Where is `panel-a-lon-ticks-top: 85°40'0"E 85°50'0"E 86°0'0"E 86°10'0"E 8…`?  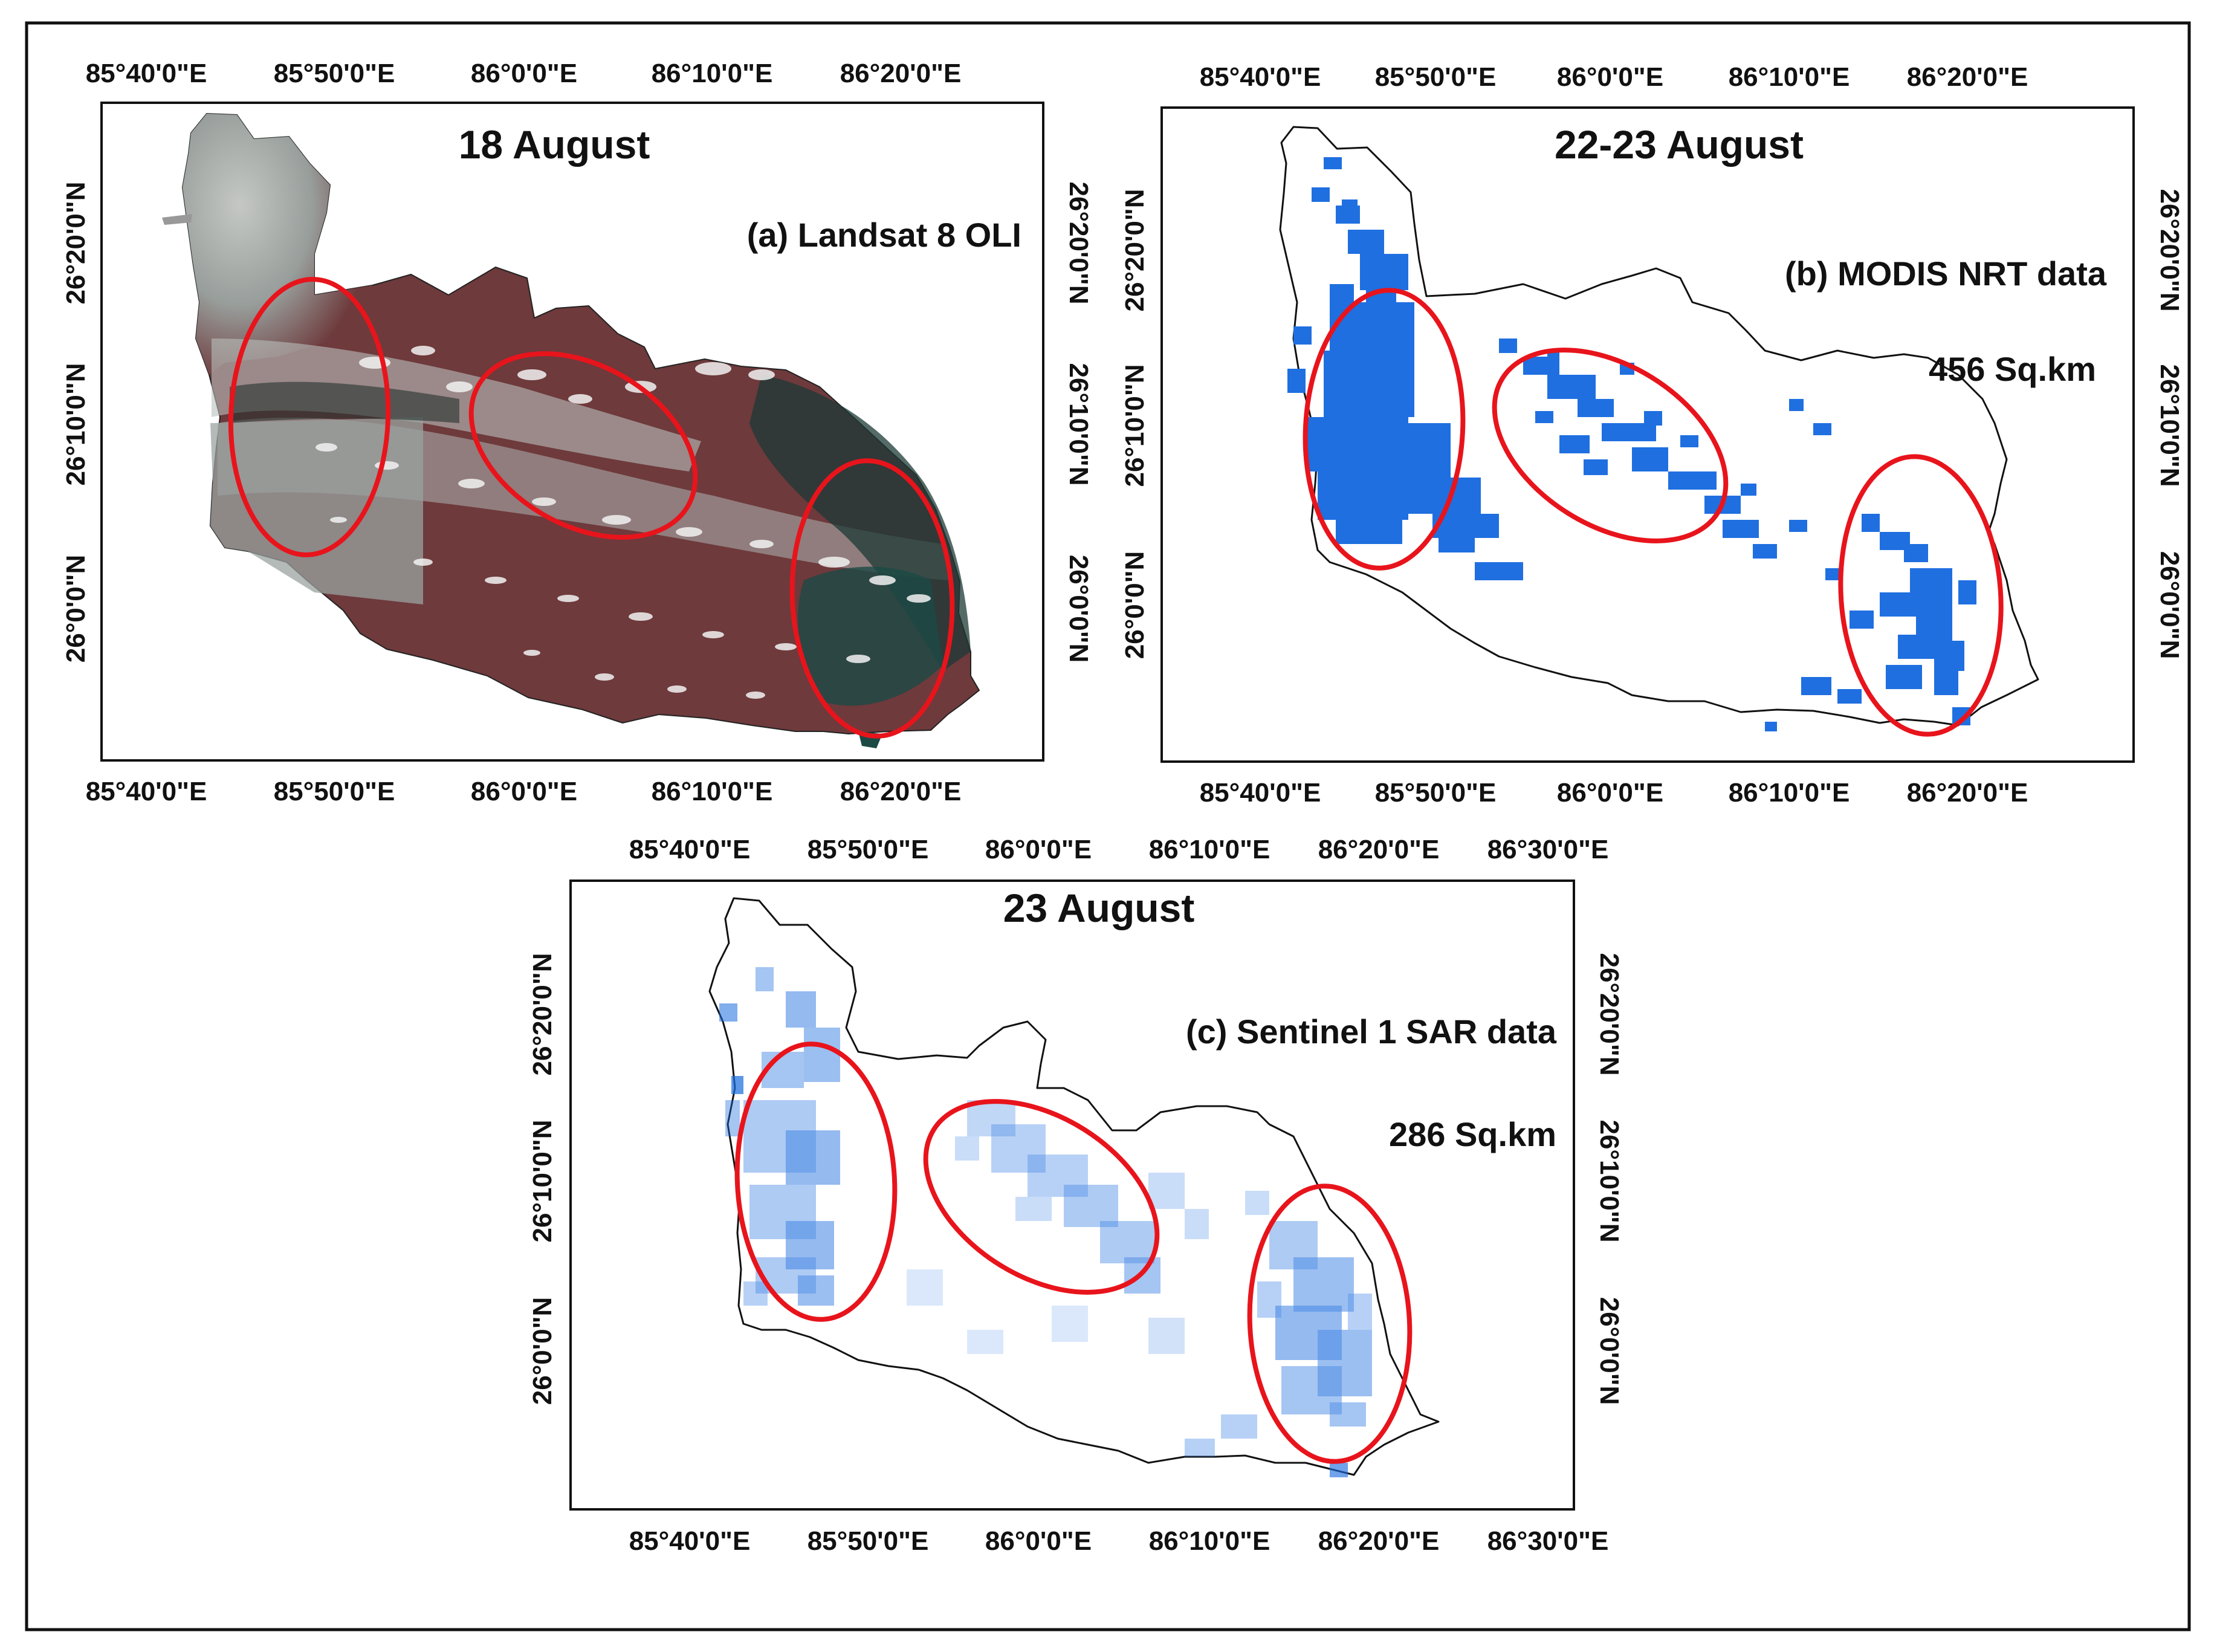 panel-a-lon-ticks-top: 85°40'0"E 85°50'0"E 86°0'0"E 86°10'0"E 8… is located at coordinates (524, 74).